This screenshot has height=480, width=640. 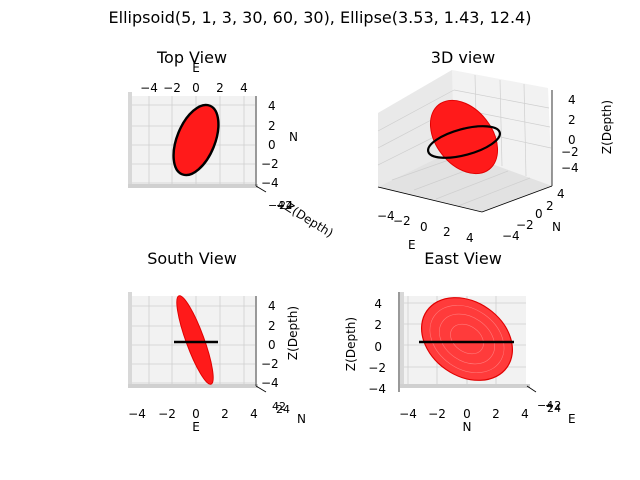 I want to click on south-view-xtick: 4, so click(x=254, y=414).